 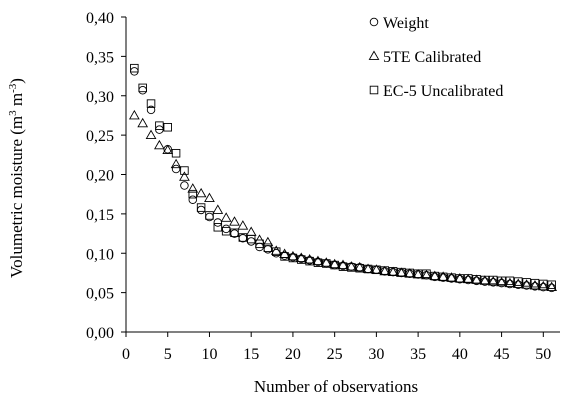 What do you see at coordinates (100, 176) in the screenshot?
I see `y-tick-label: 0,20` at bounding box center [100, 176].